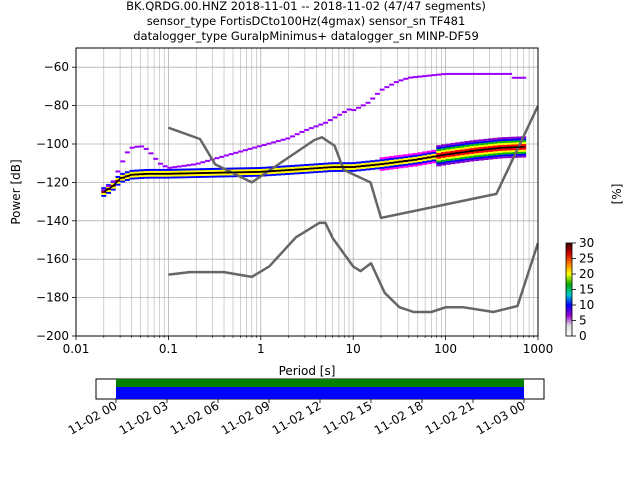 This screenshot has height=480, width=640. What do you see at coordinates (617, 194) in the screenshot?
I see `colorbar-label: [%]` at bounding box center [617, 194].